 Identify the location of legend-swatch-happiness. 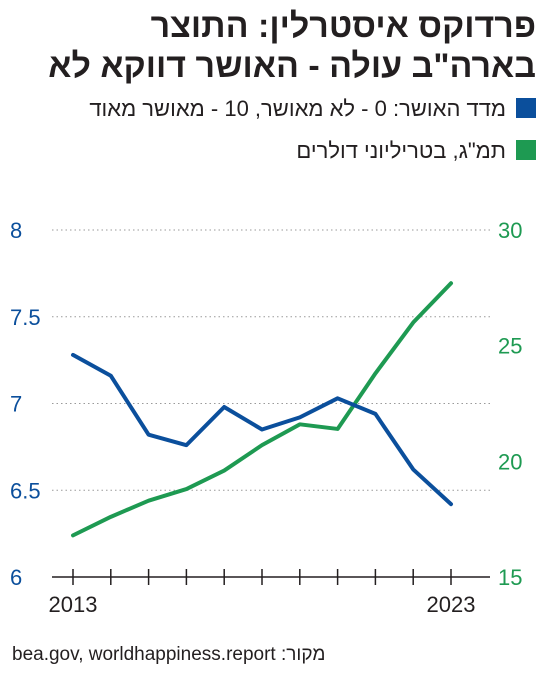
(526, 108).